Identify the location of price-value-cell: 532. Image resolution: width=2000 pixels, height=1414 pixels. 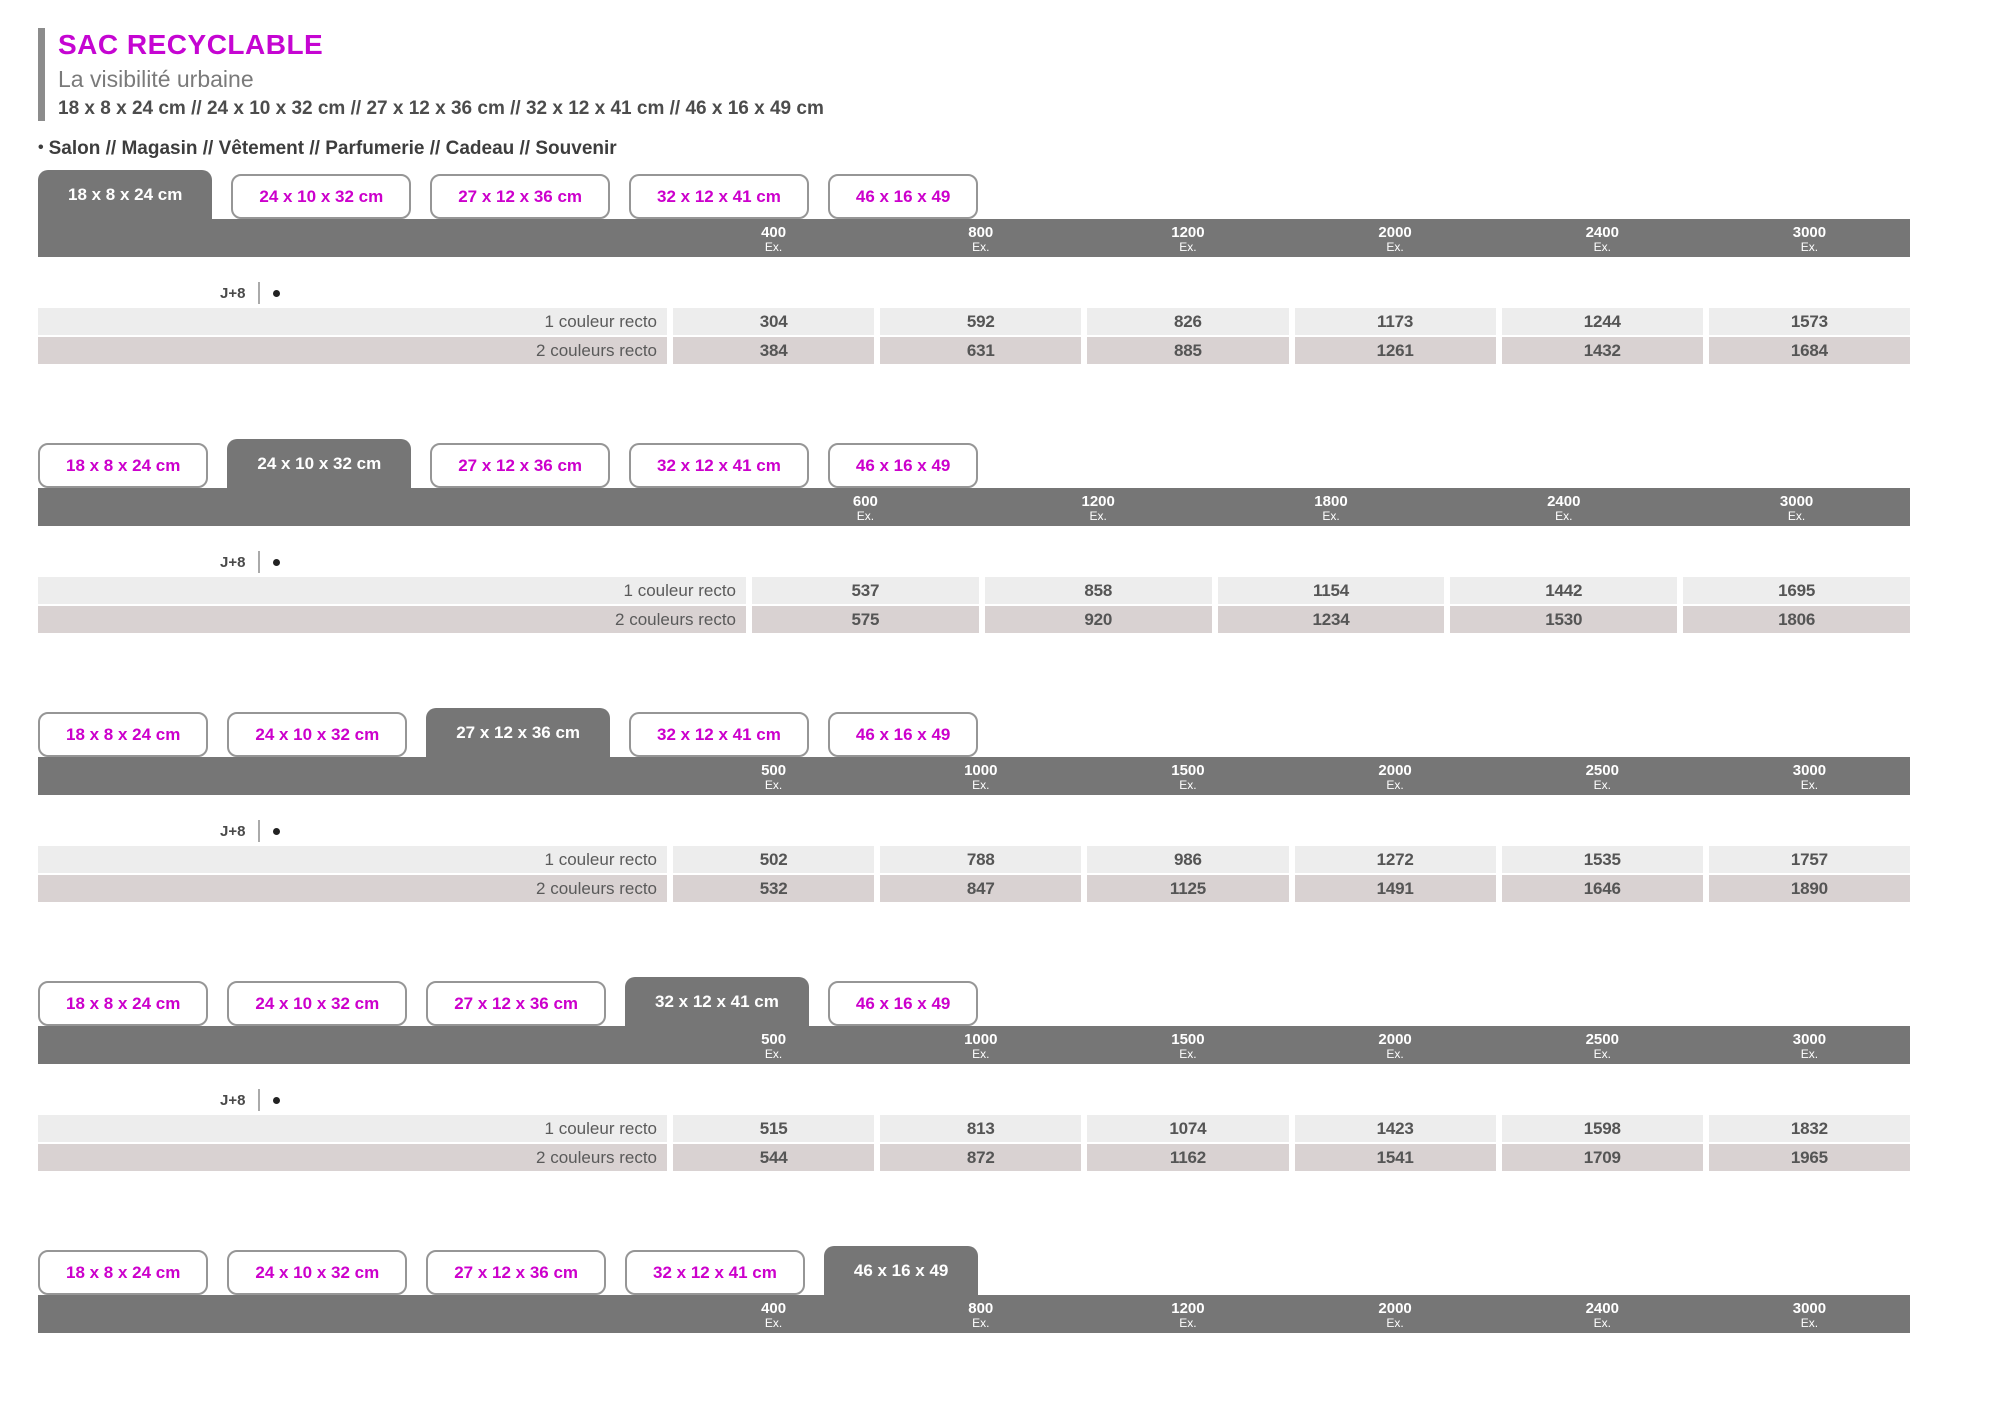
(774, 888).